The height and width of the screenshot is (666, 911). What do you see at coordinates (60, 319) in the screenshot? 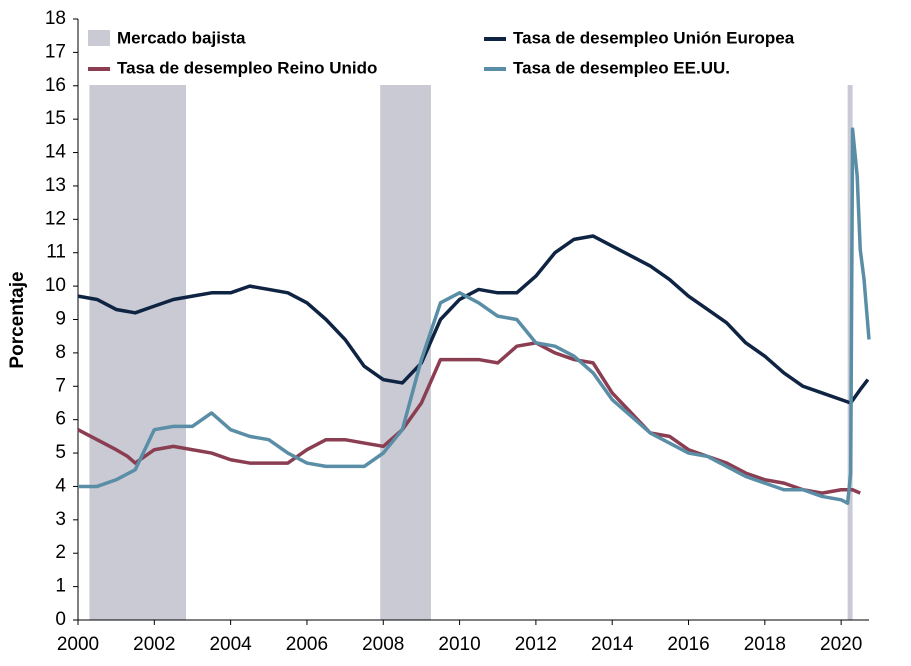
I see `y-tick-label: 9` at bounding box center [60, 319].